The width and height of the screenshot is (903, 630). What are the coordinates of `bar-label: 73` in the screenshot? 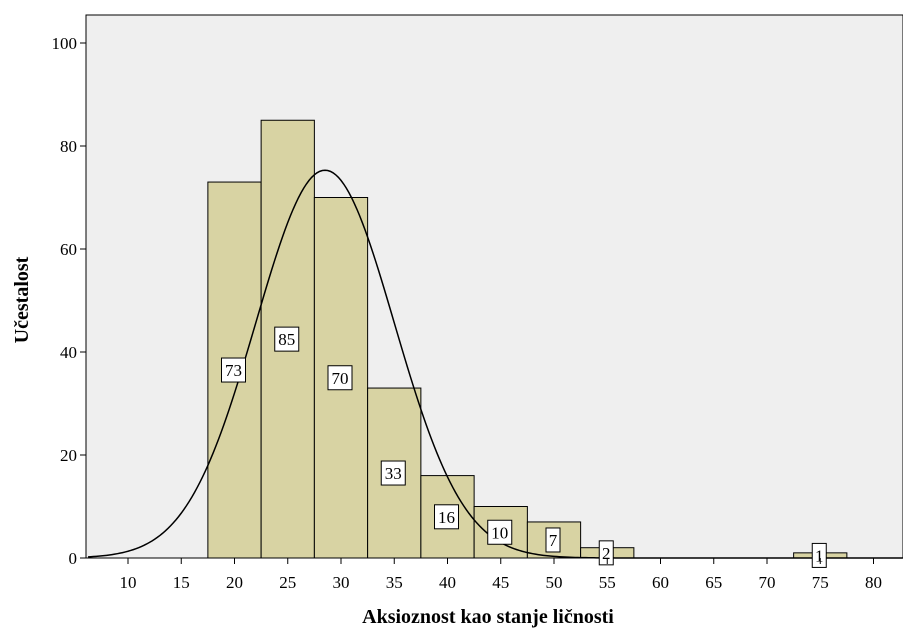 It's located at (233, 370).